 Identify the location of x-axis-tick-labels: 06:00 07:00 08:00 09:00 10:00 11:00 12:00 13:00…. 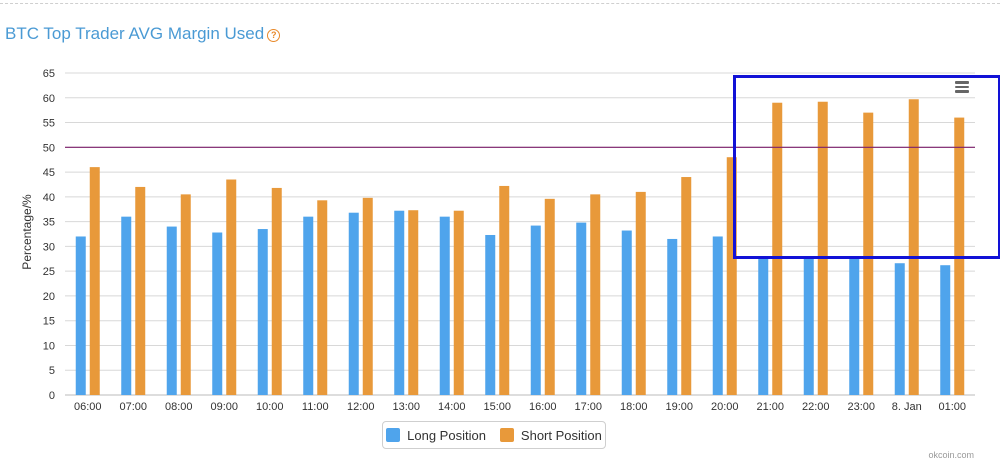
(520, 407).